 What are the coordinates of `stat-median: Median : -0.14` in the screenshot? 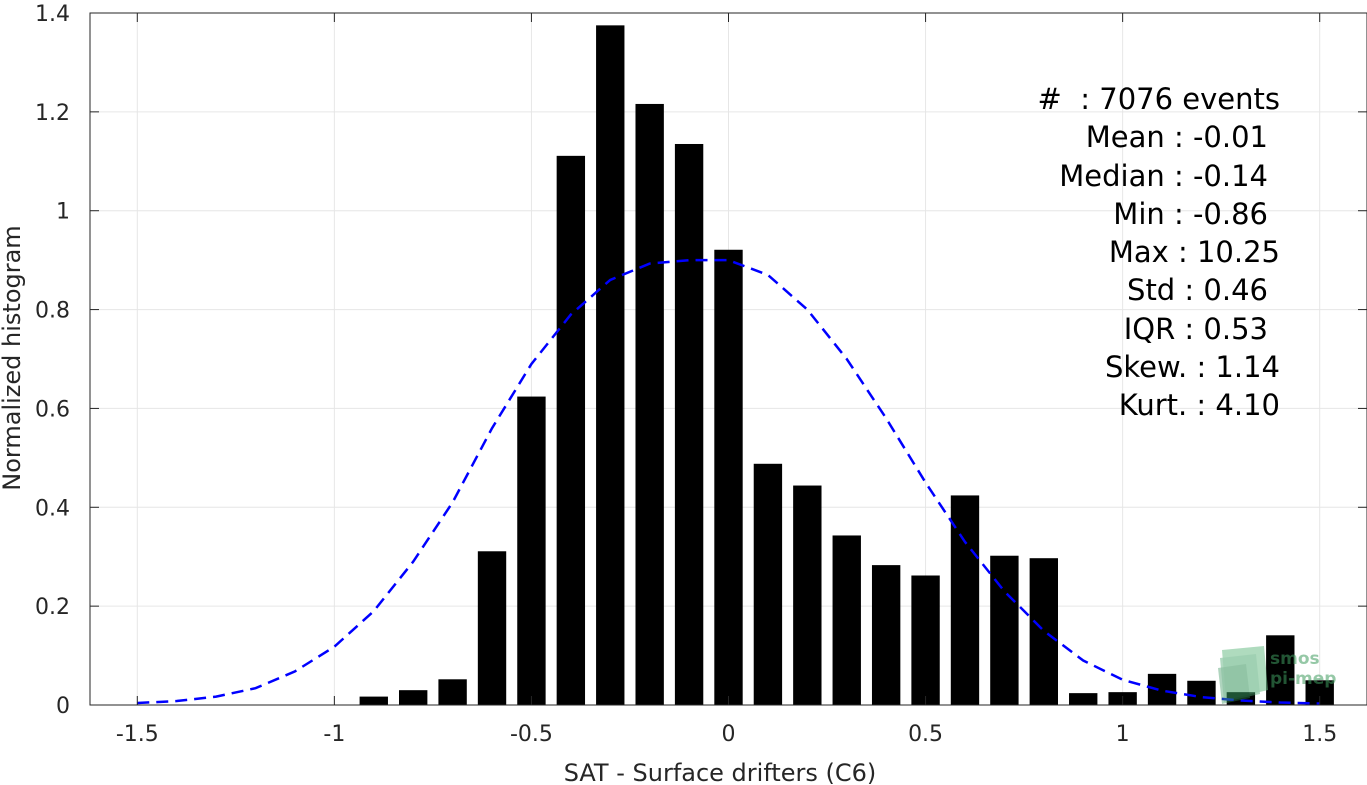 It's located at (1163, 175).